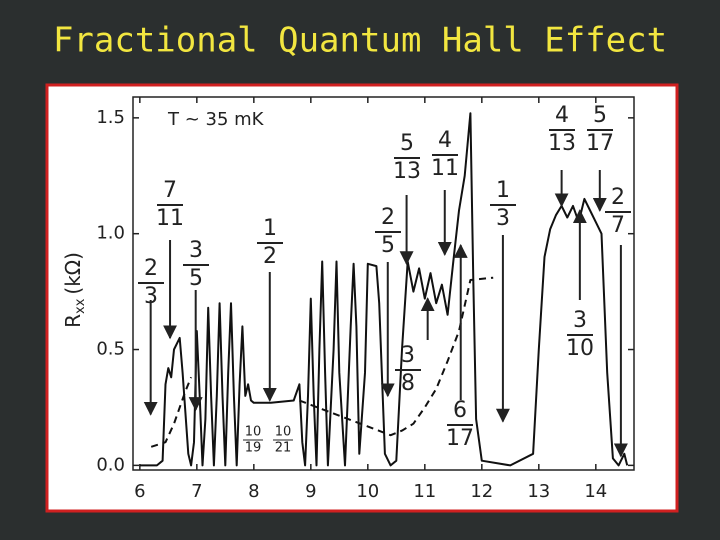 This screenshot has width=720, height=540. I want to click on x-tick-label: 13, so click(538, 491).